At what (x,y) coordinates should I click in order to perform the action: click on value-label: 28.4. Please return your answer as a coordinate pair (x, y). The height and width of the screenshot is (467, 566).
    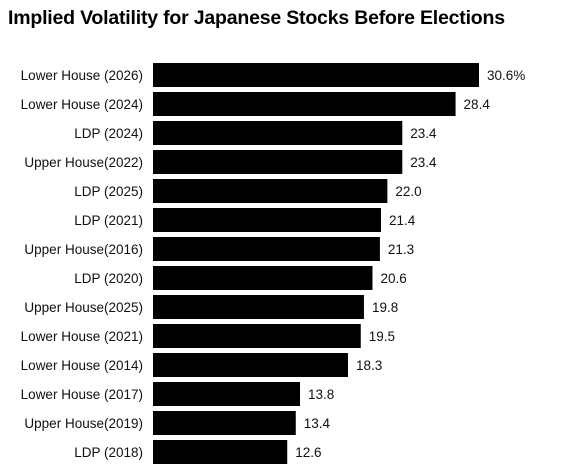
    Looking at the image, I should click on (477, 104).